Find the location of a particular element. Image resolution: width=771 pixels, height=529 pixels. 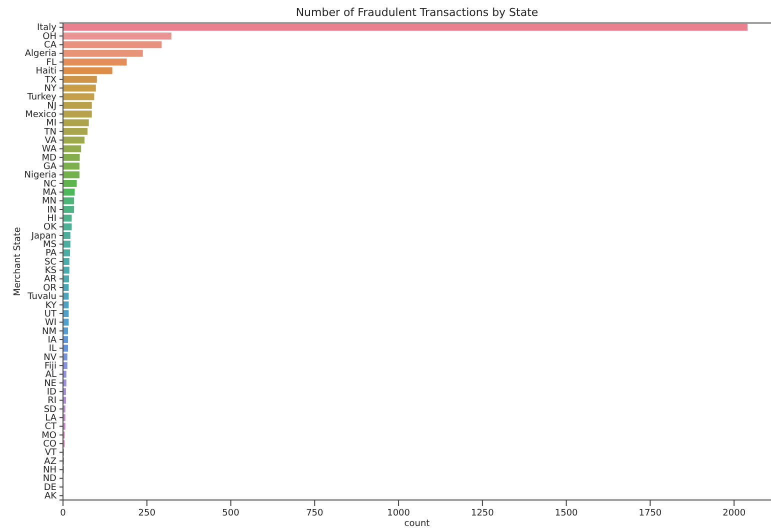

y-tick-label: AZ is located at coordinates (50, 461).